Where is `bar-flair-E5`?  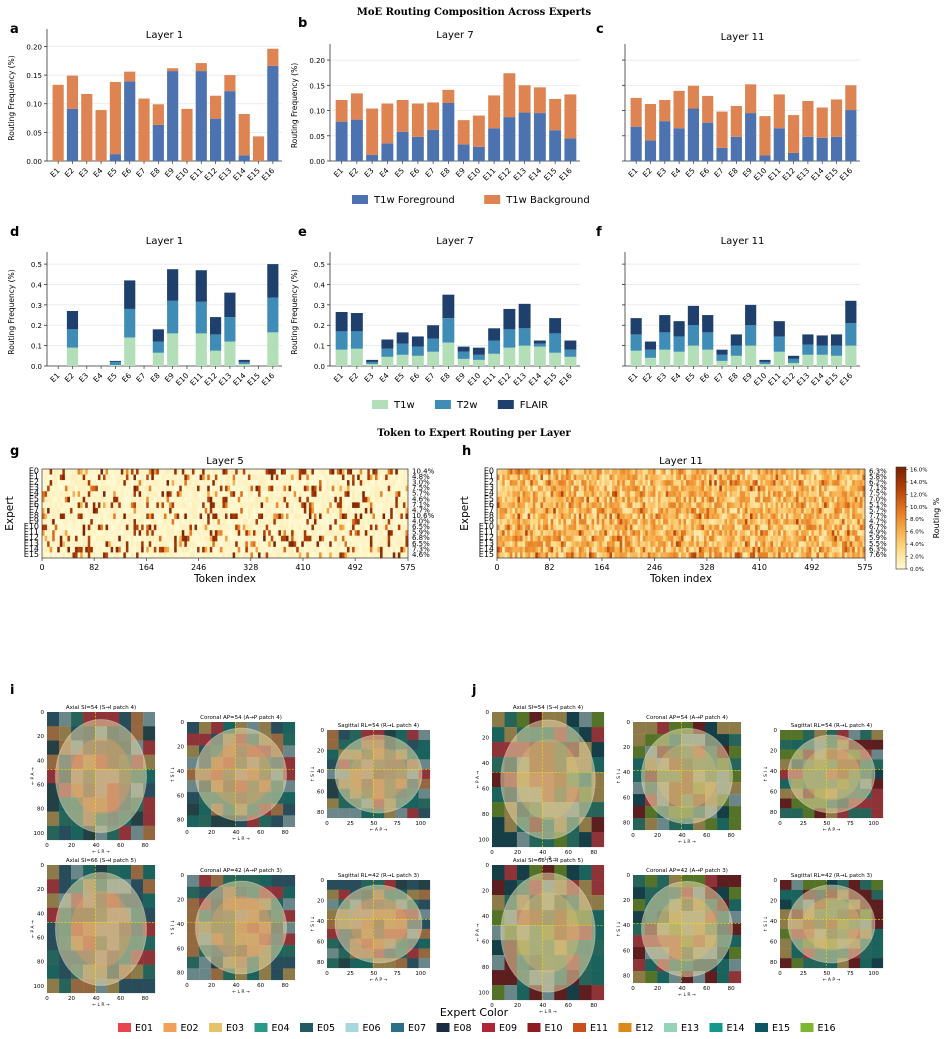
bar-flair-E5 is located at coordinates (693, 315).